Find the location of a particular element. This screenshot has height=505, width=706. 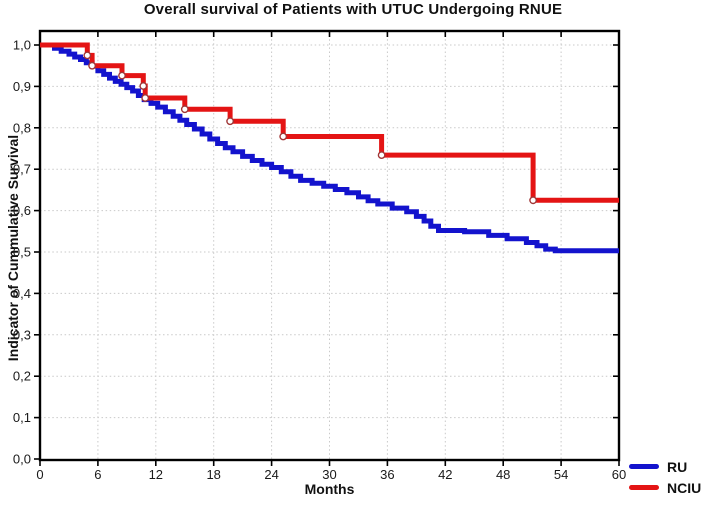

y-tick-labels: 1,0 0,9 0,8 0,7 0,6 0,5 0,4 0,3 0,2 0,1 0,0 is located at coordinates (22, 252).